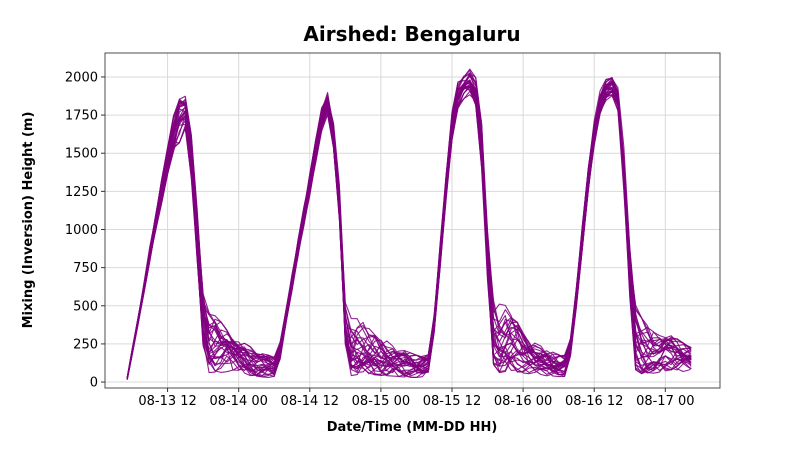 The image size is (800, 450). I want to click on y-tick-label: 0, so click(94, 383).